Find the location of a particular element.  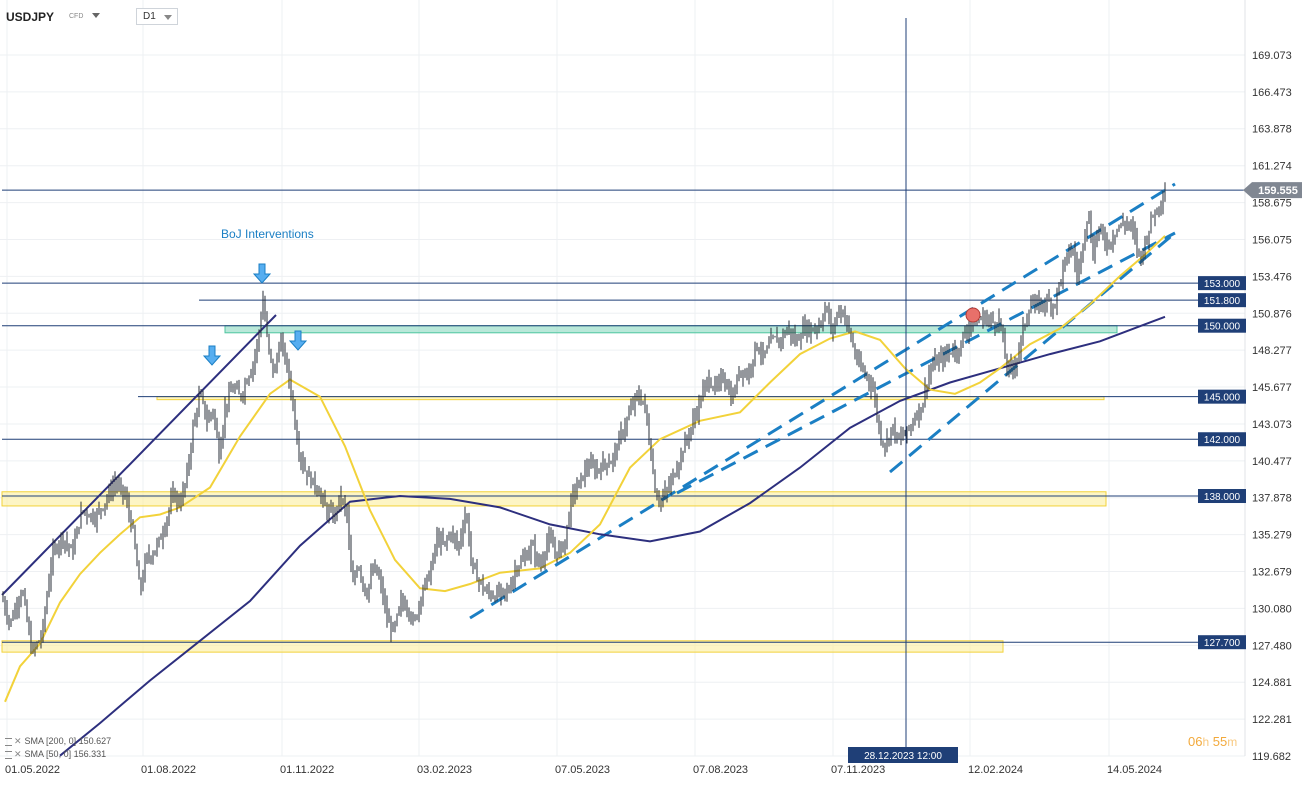

y-tick-label: 119.682 is located at coordinates (1271, 757).